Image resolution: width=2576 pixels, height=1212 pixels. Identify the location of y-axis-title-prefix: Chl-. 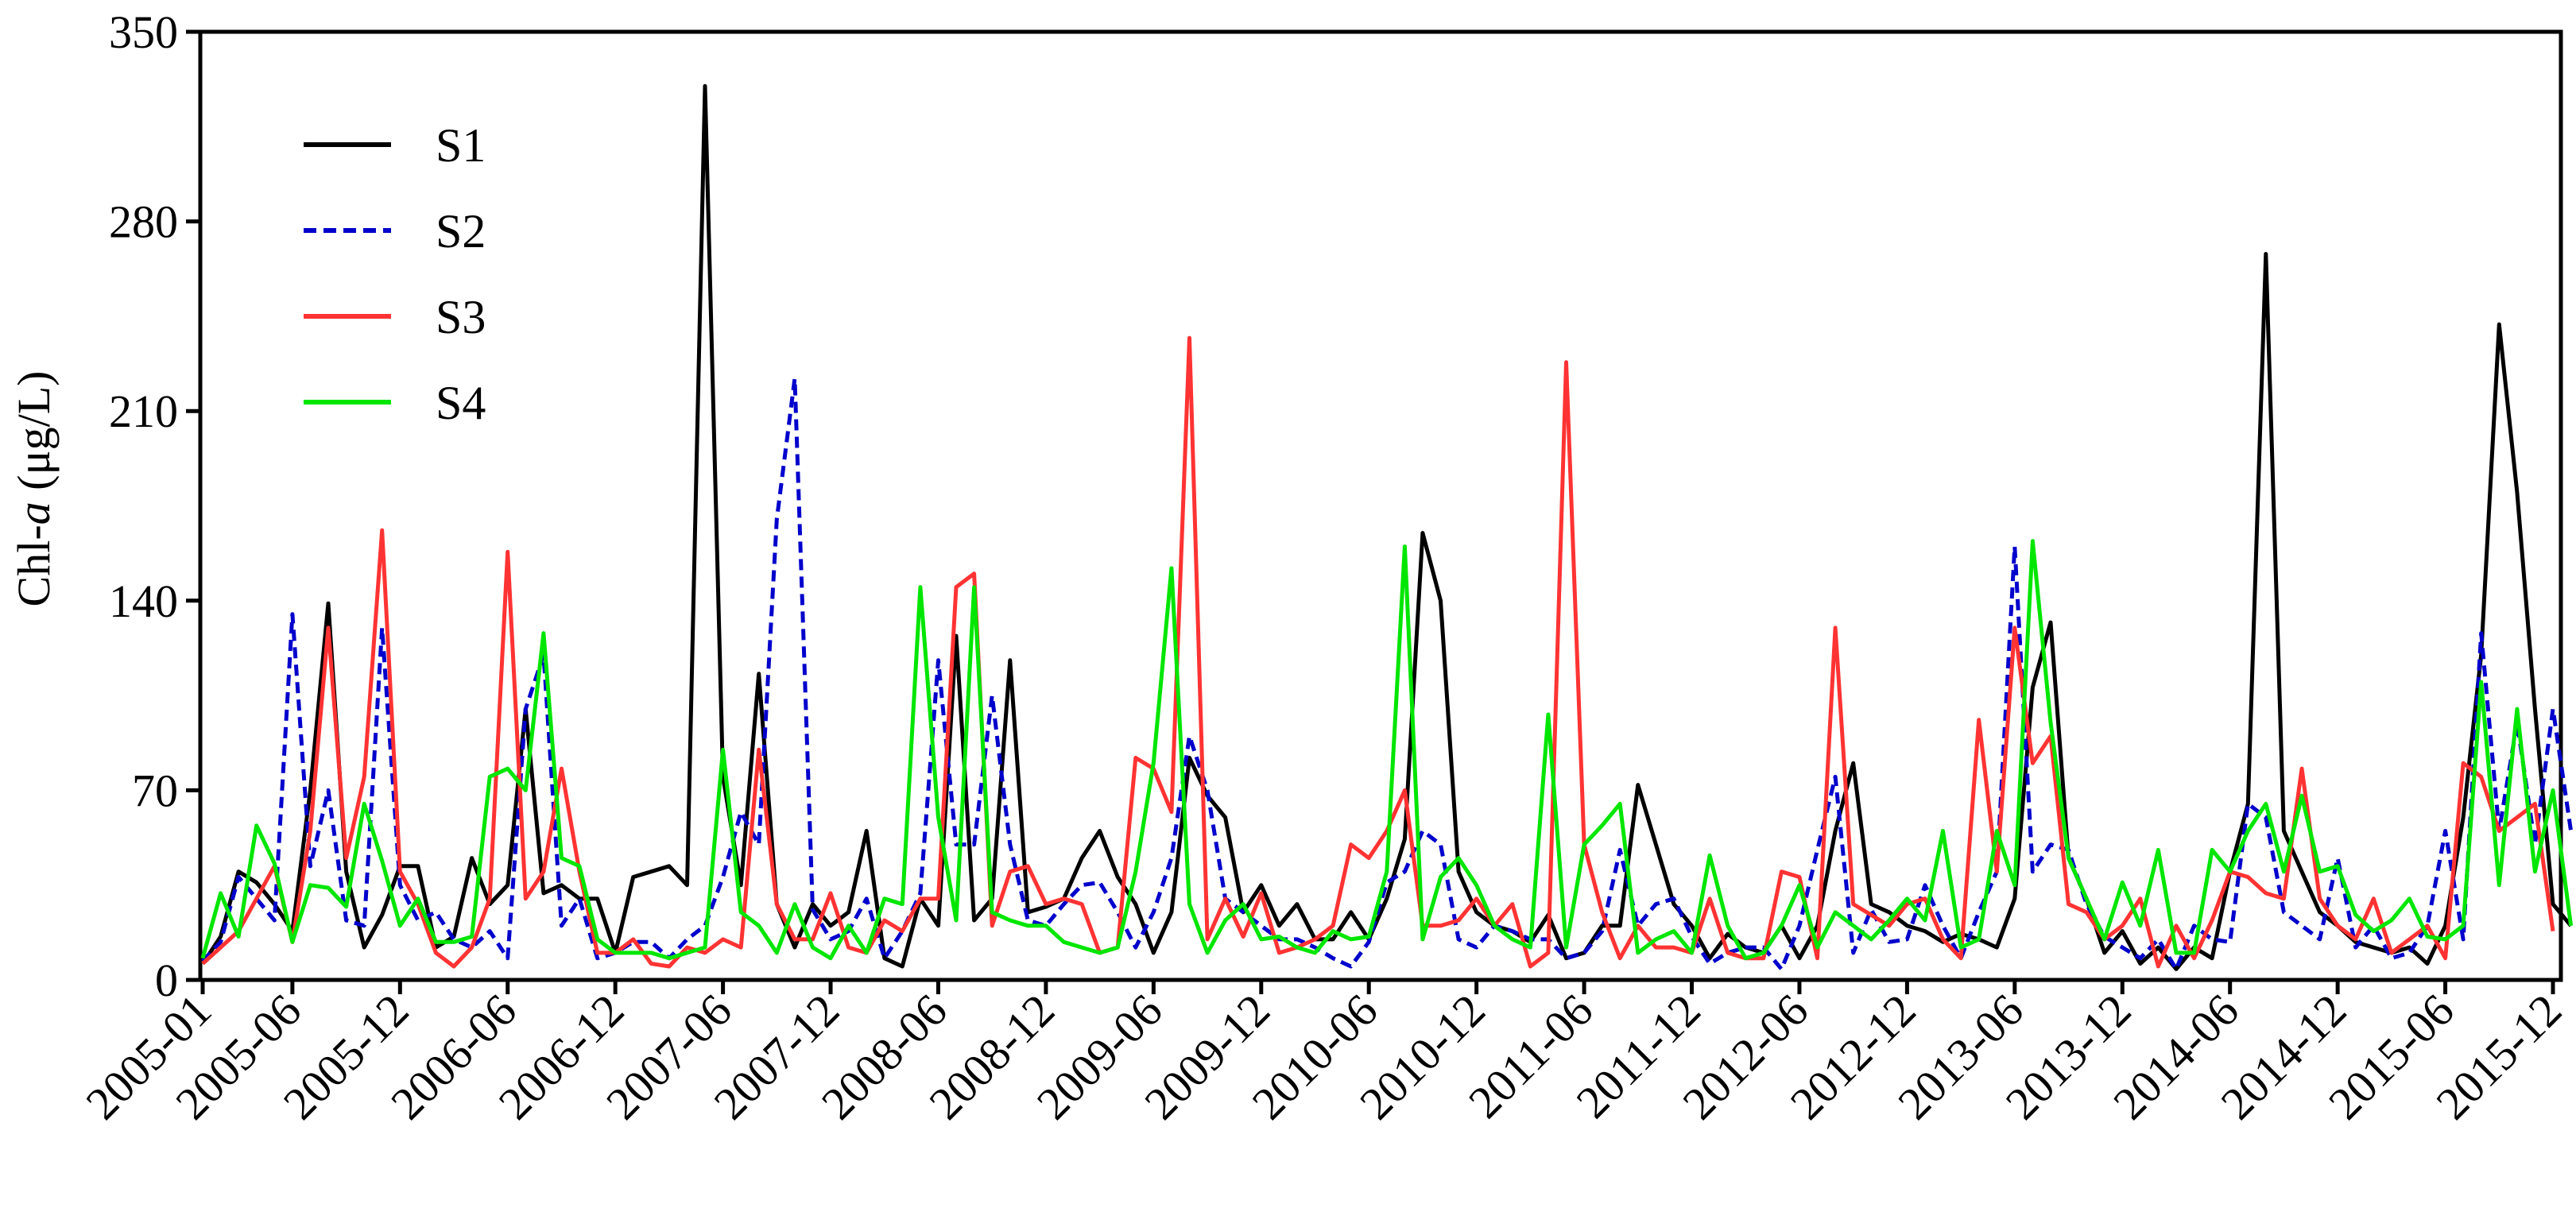
(34, 565).